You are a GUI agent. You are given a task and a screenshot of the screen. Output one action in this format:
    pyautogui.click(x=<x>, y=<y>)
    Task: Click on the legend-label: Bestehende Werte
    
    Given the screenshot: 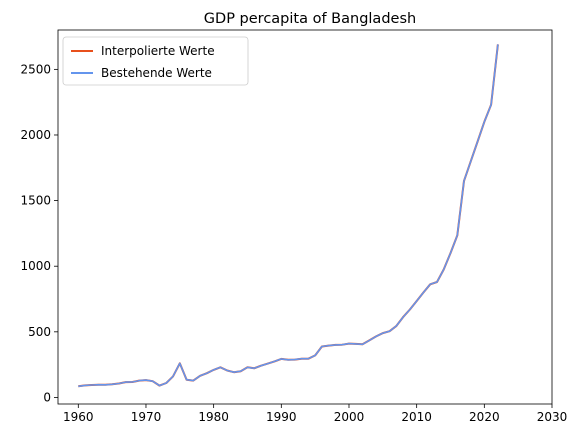 What is the action you would take?
    pyautogui.click(x=156, y=73)
    